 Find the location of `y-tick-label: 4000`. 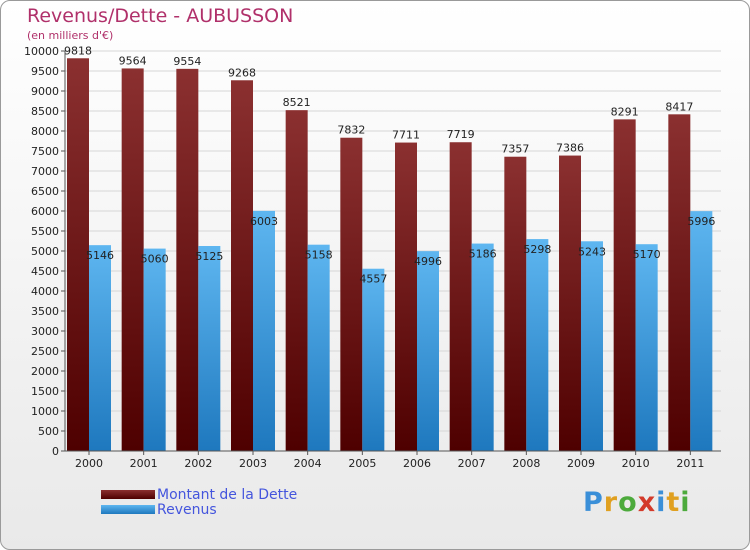

y-tick-label: 4000 is located at coordinates (45, 291).